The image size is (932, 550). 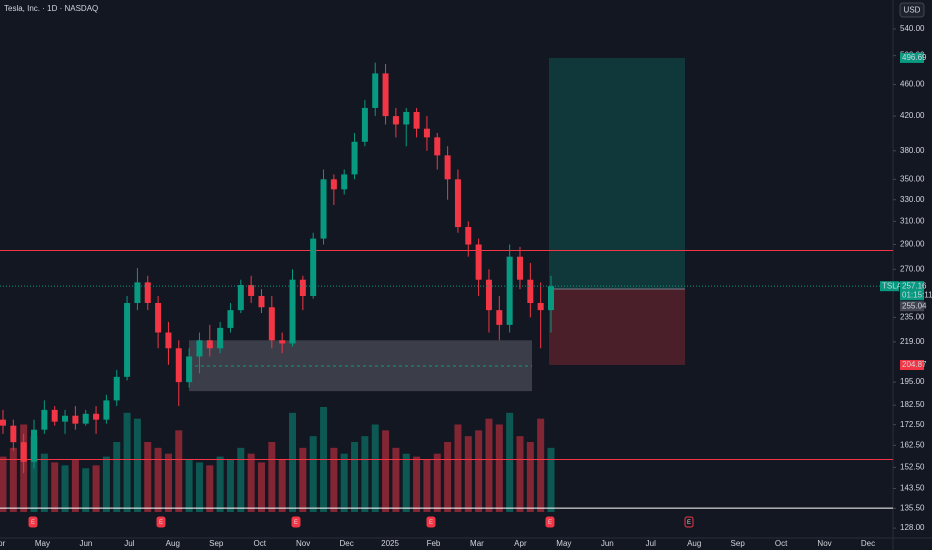 What do you see at coordinates (912, 178) in the screenshot?
I see `y-tick-label: 350.00` at bounding box center [912, 178].